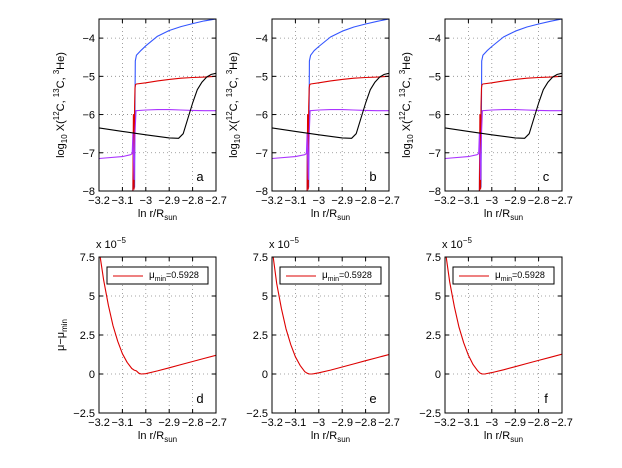 The height and width of the screenshot is (468, 622). Describe the element at coordinates (234, 150) in the screenshot. I see `y-axis-label-main: log` at that location.